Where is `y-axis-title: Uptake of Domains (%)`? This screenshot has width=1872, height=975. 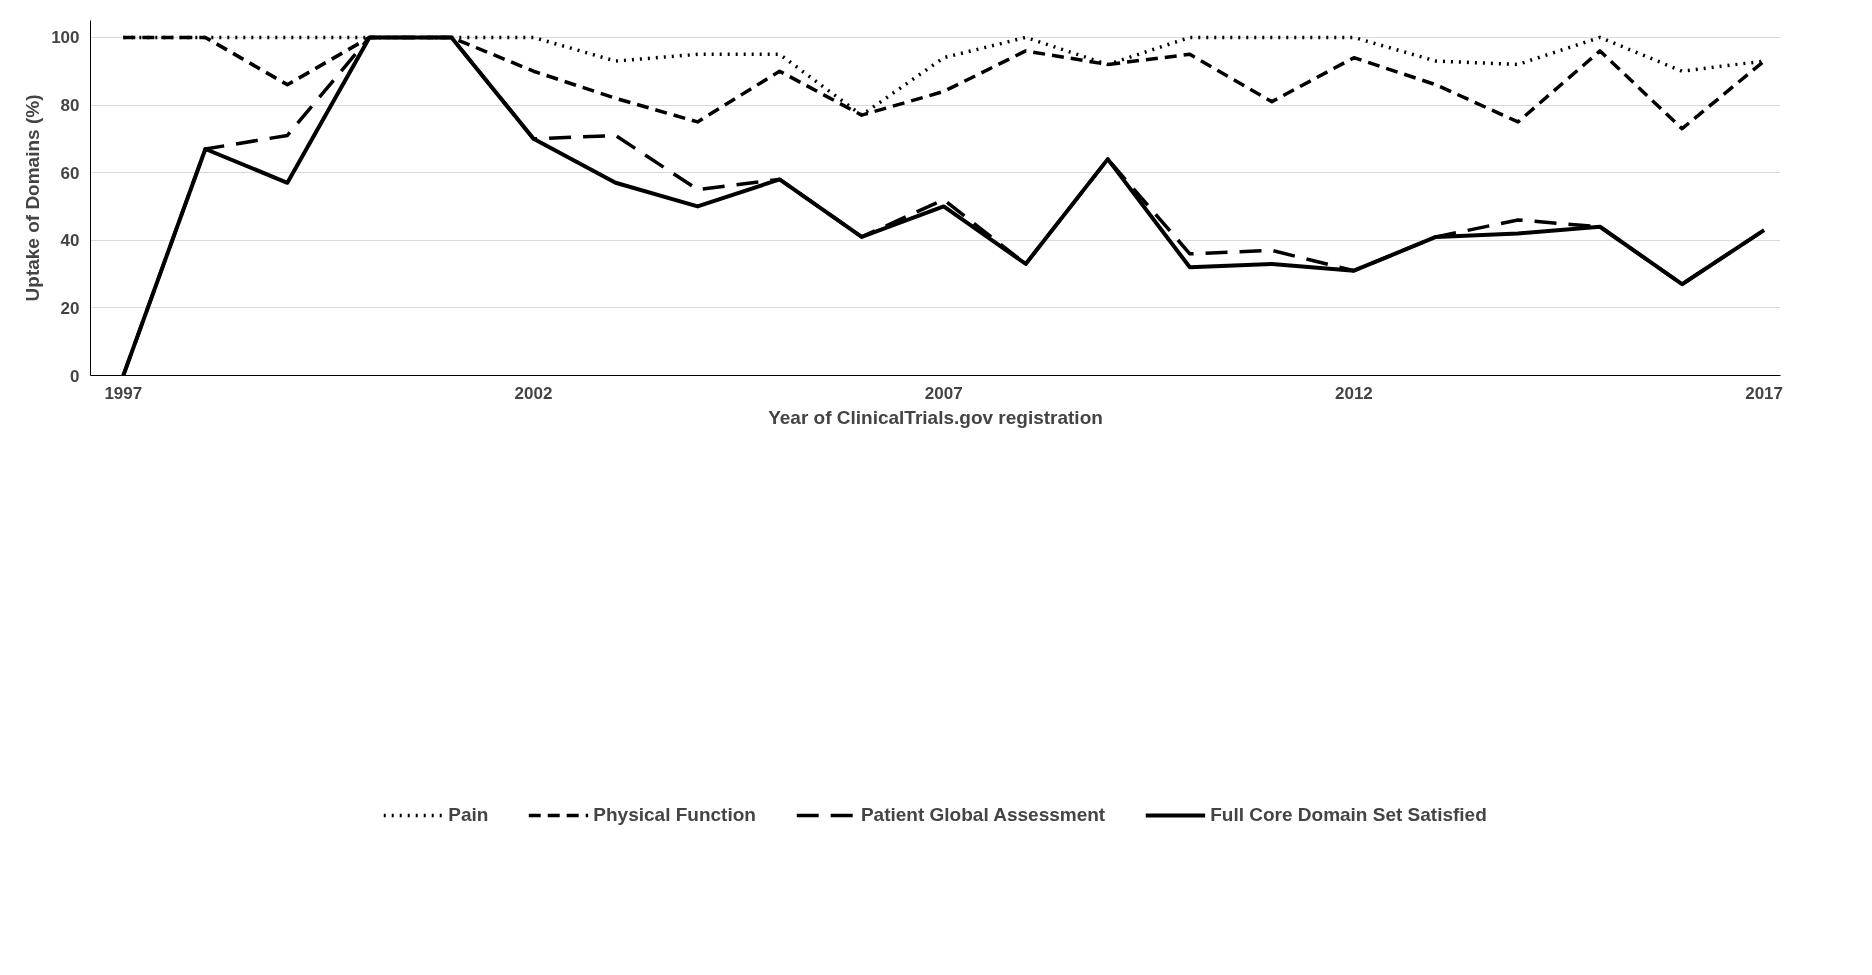
y-axis-title: Uptake of Domains (%) is located at coordinates (33, 198).